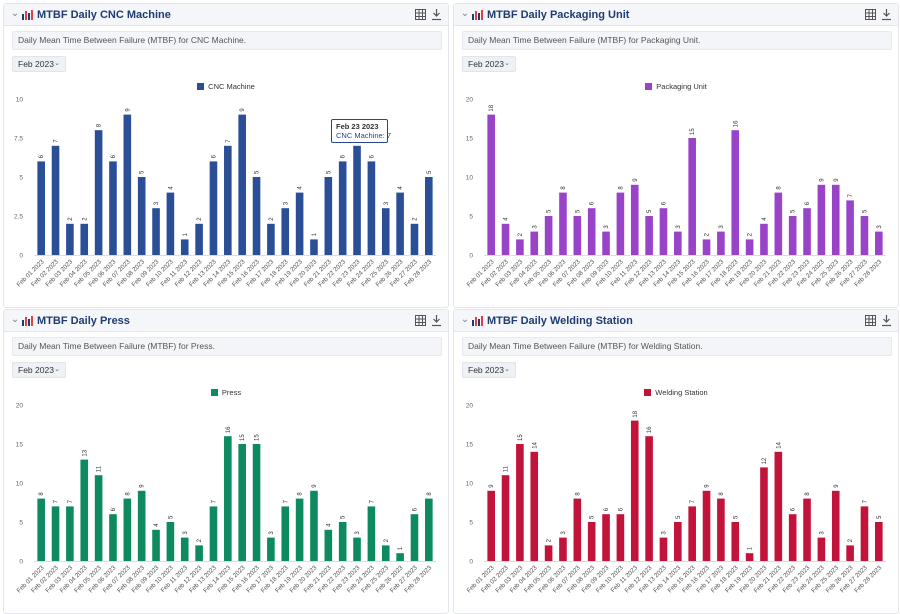 This screenshot has width=900, height=614. I want to click on legend-label: CNC Machine, so click(231, 86).